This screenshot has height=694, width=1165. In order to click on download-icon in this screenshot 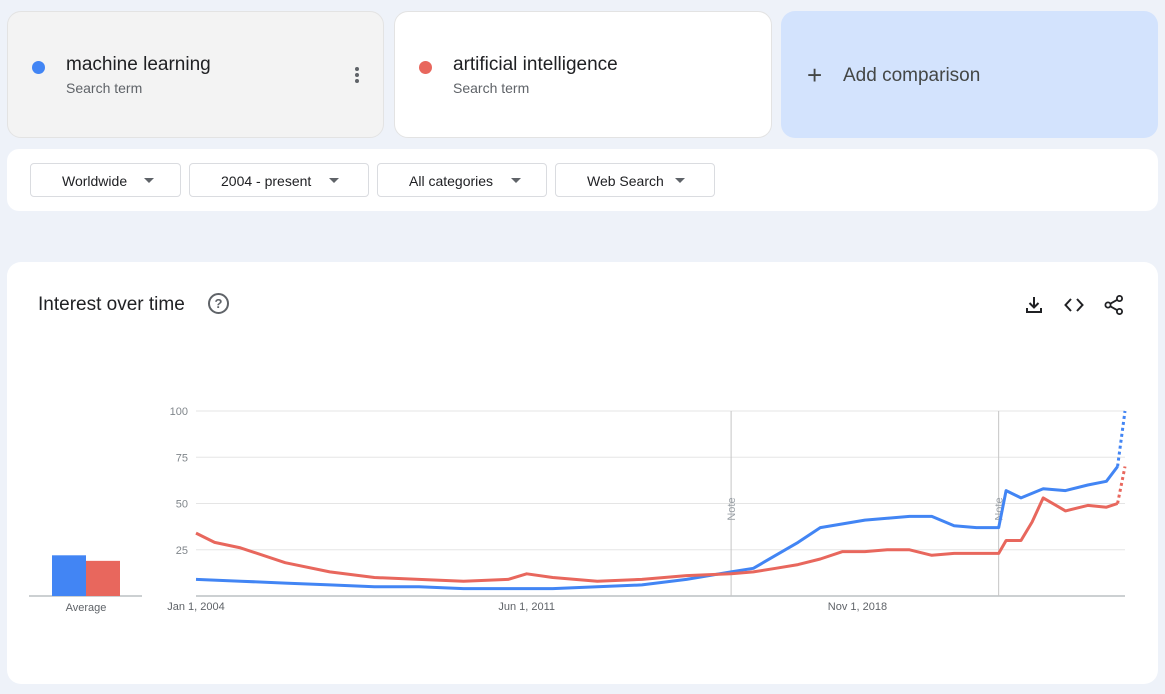, I will do `click(1034, 305)`.